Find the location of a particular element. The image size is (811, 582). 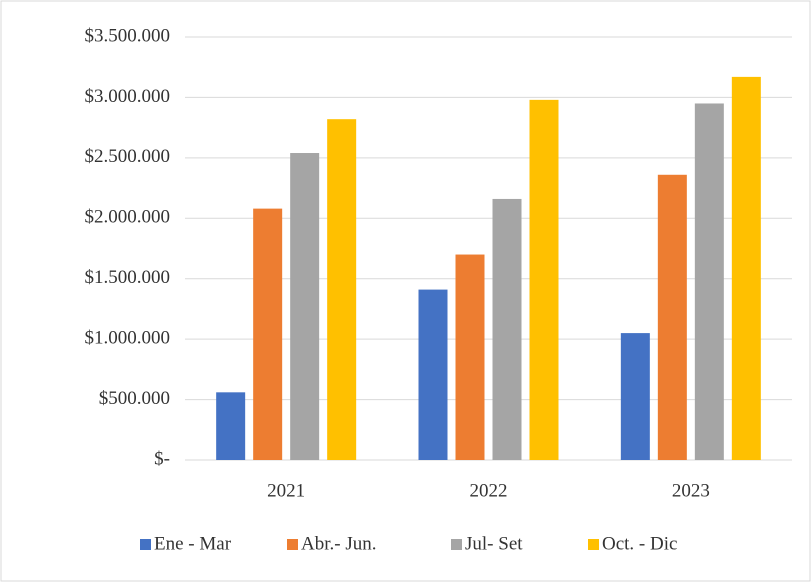

y-tick-label: $3.000.000 is located at coordinates (128, 96).